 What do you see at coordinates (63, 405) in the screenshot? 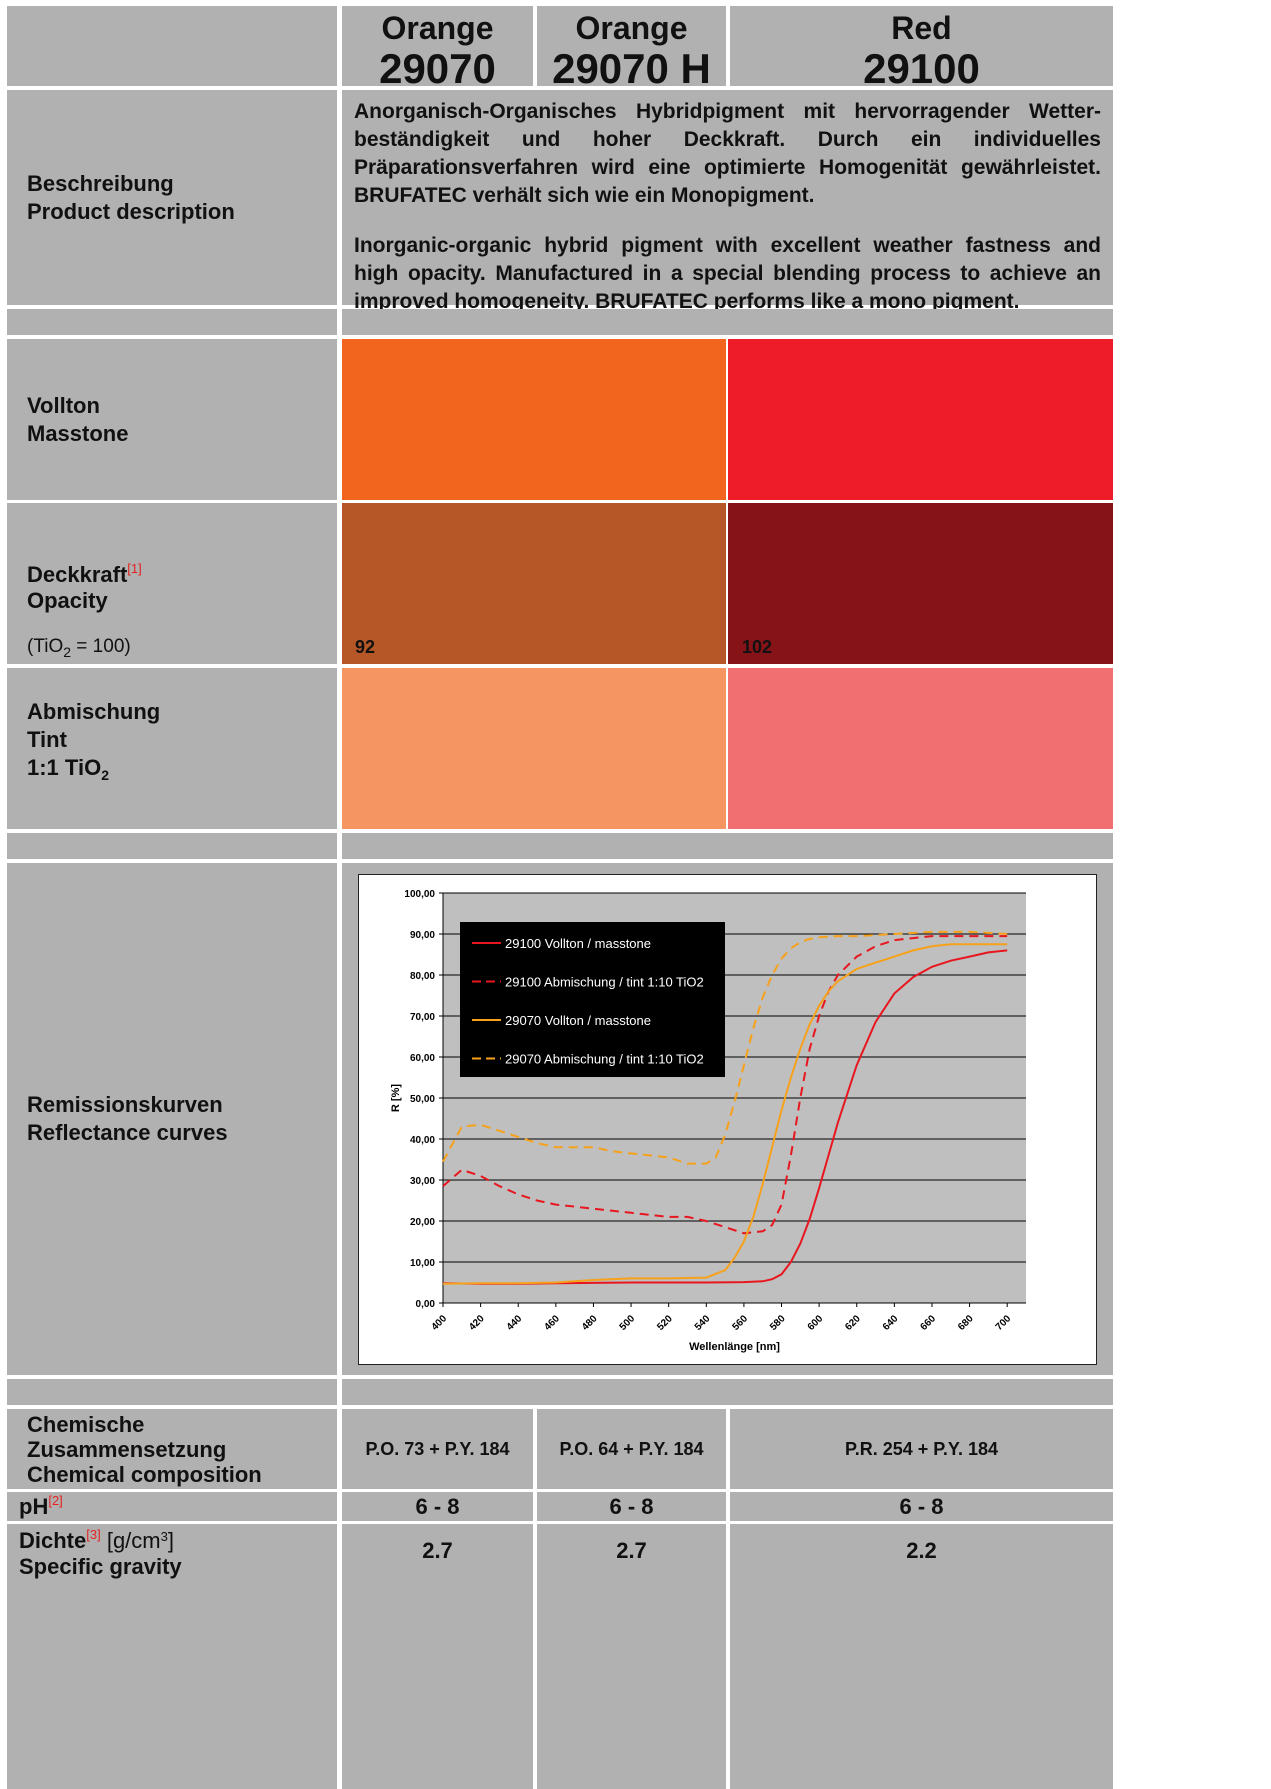
I see `masstone-label-de: Vollton` at bounding box center [63, 405].